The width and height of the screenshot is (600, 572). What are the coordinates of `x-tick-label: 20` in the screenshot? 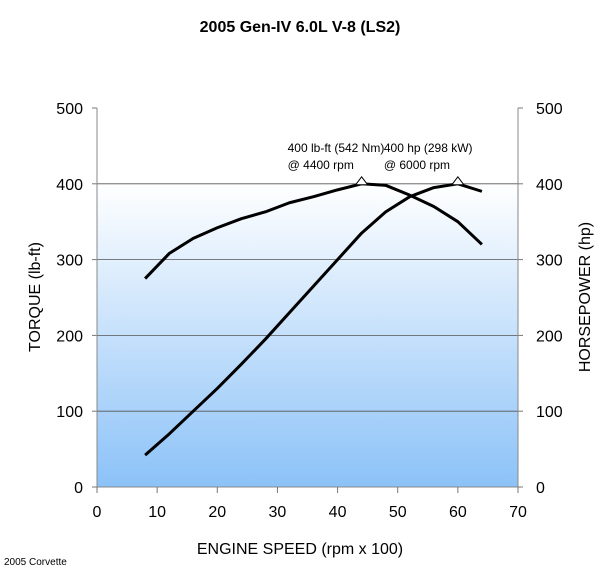 It's located at (217, 512).